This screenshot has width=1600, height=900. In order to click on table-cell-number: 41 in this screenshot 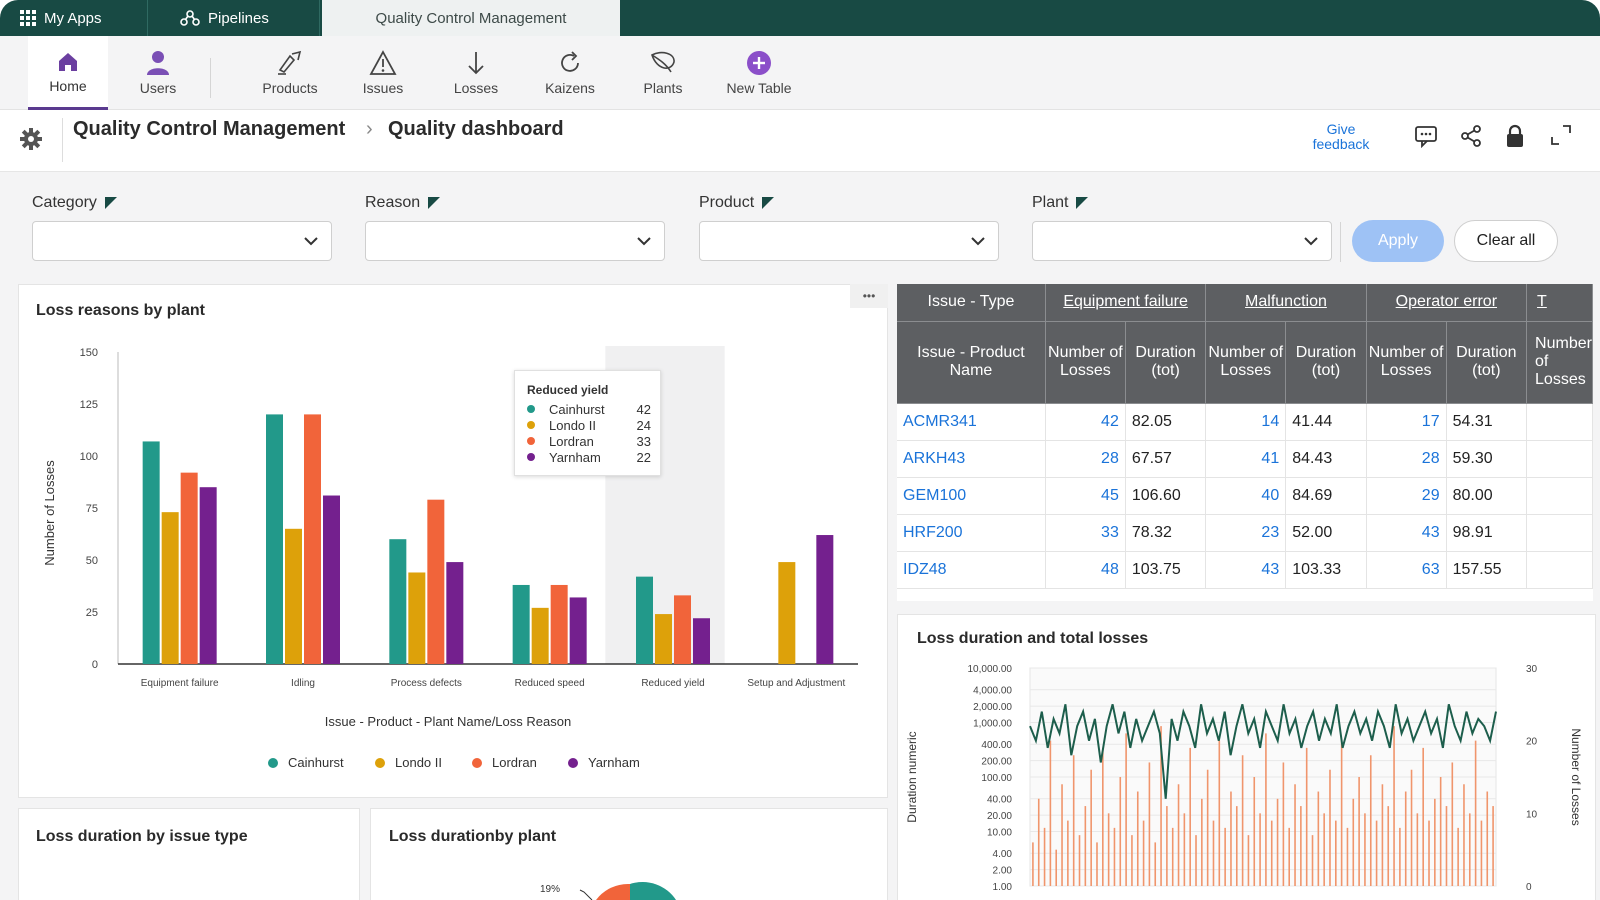, I will do `click(1246, 459)`.